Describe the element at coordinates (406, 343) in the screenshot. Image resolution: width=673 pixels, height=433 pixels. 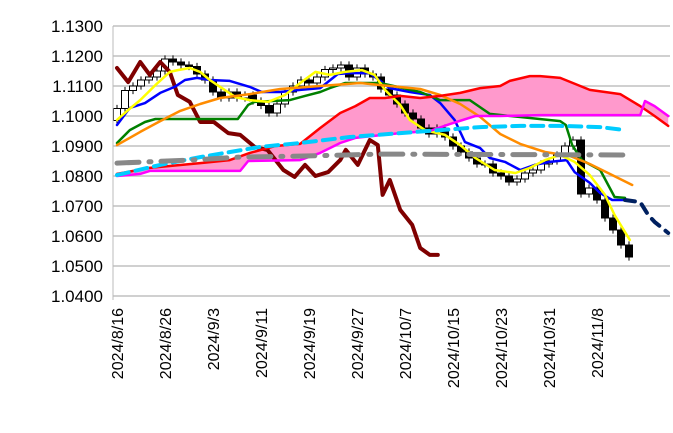
I see `x-tick-label: 2024/10/7` at that location.